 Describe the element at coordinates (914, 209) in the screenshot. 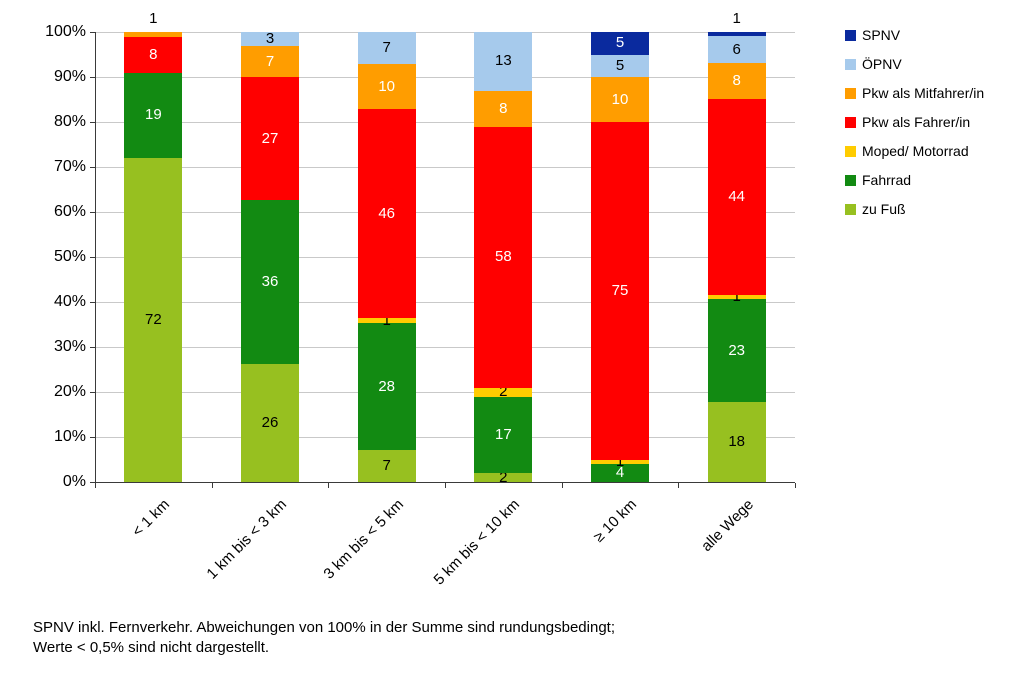

I see `legend-item: zu Fuß` at that location.